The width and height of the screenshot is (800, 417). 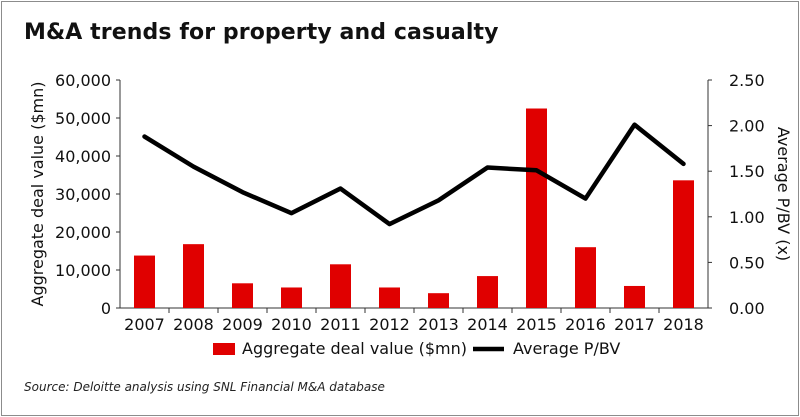 I want to click on x-tick-label: 2015, so click(x=536, y=324).